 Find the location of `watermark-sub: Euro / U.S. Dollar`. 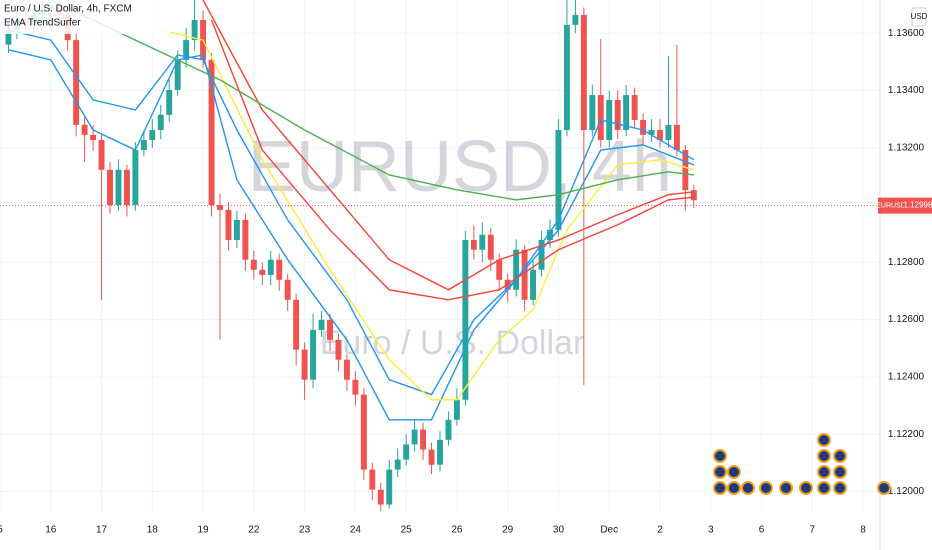

watermark-sub: Euro / U.S. Dollar is located at coordinates (452, 343).